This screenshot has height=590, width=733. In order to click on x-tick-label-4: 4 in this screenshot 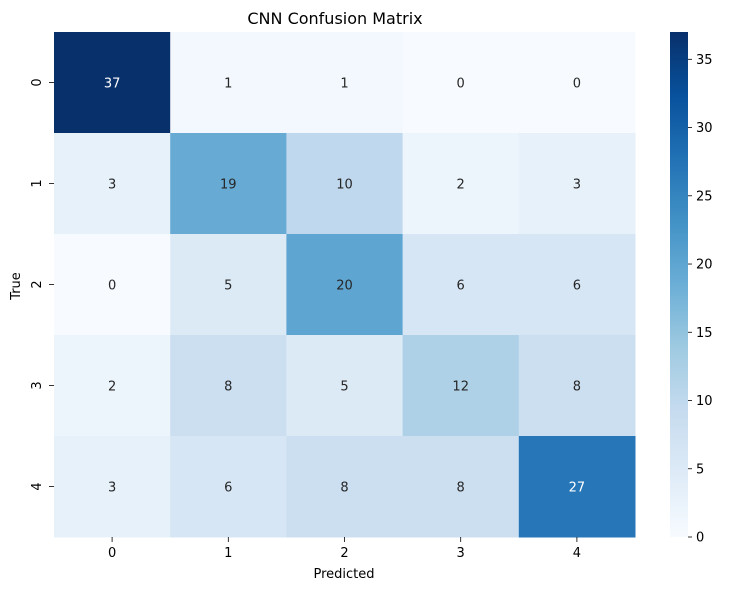, I will do `click(577, 553)`.